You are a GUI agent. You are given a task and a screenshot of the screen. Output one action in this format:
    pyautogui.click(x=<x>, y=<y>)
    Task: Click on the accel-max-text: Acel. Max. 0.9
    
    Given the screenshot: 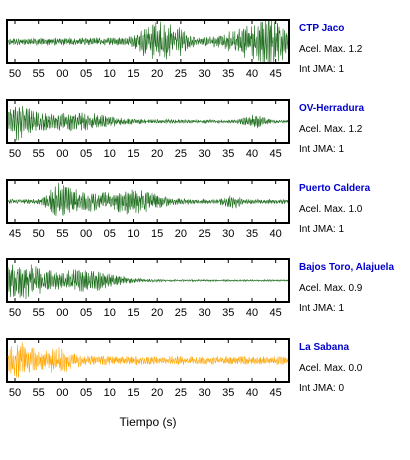 What is the action you would take?
    pyautogui.click(x=331, y=288)
    